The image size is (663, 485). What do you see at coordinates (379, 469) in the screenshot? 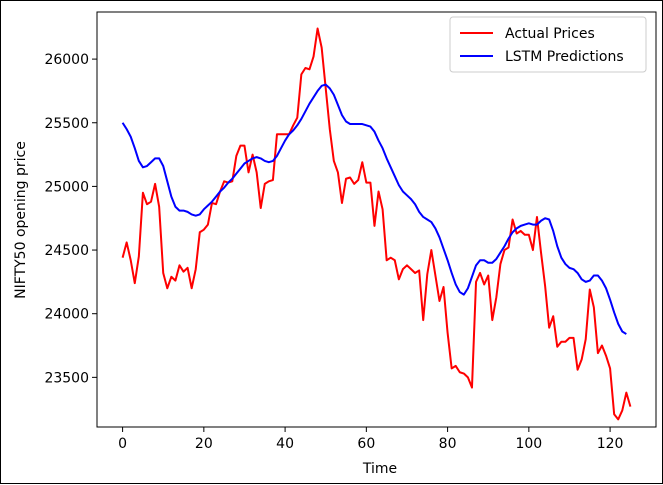
I see `x-axis-label: Time` at bounding box center [379, 469].